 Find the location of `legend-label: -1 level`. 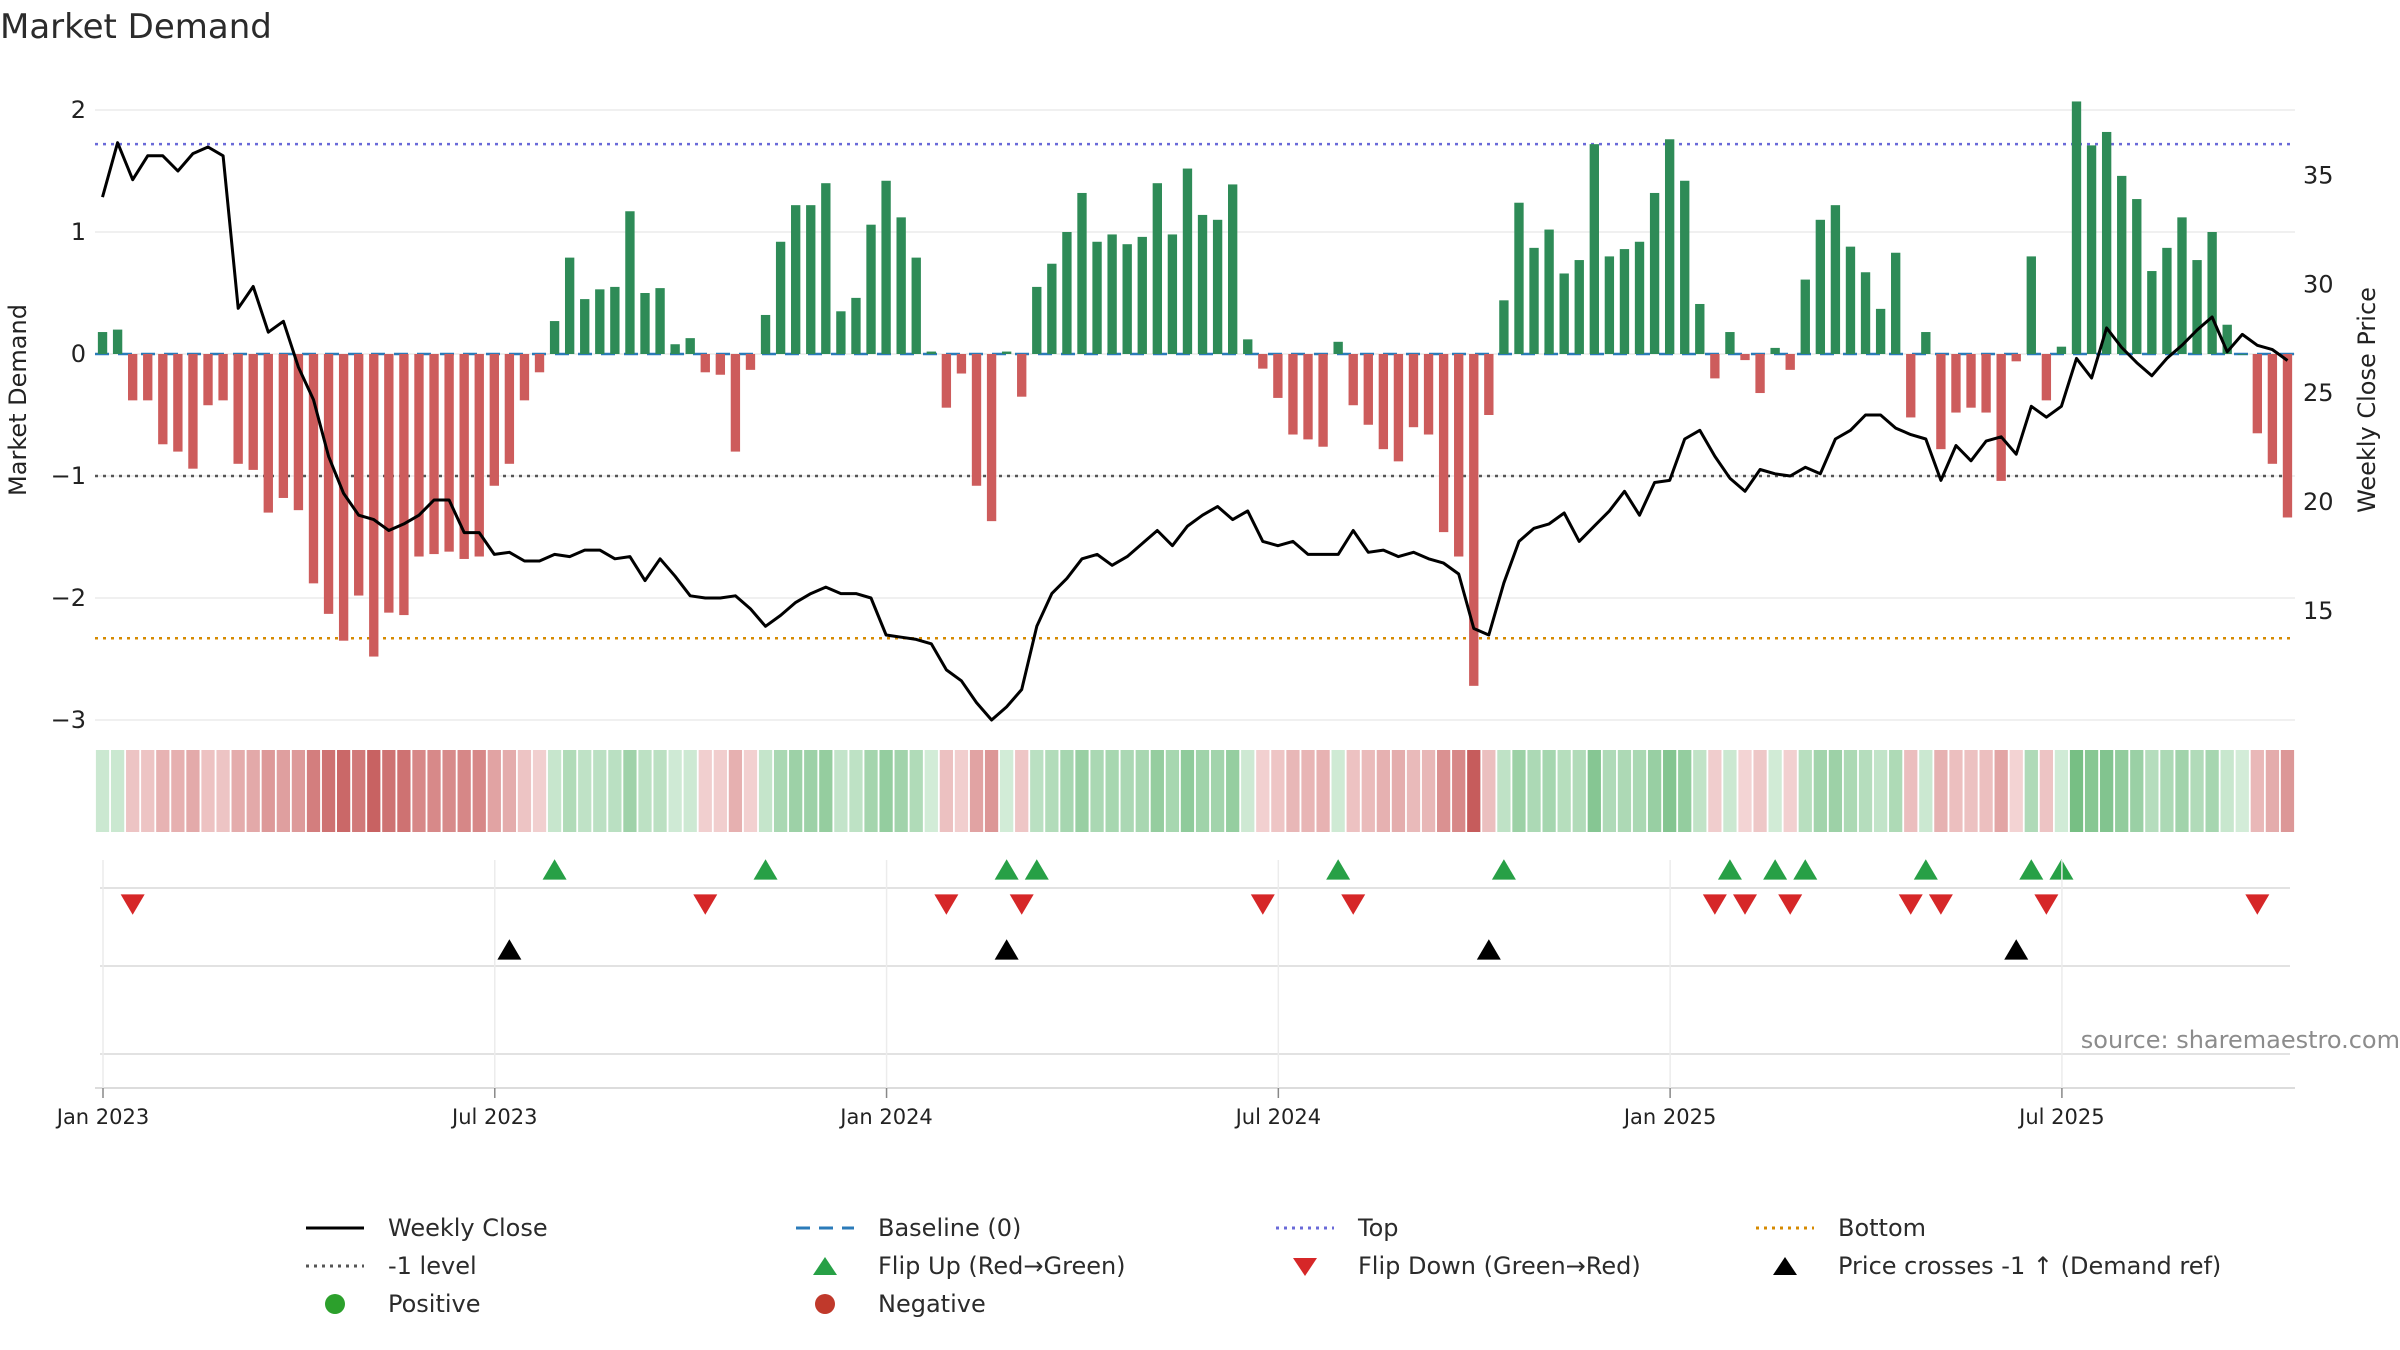

legend-label: -1 level is located at coordinates (432, 1266).